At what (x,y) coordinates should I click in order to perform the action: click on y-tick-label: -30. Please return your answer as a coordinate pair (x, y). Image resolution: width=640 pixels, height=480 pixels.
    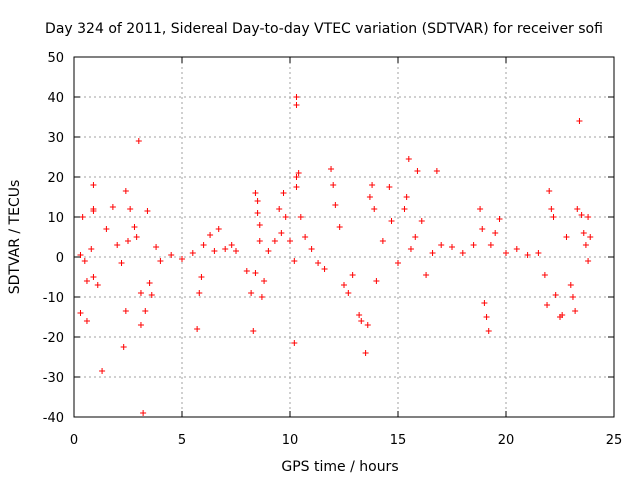
    Looking at the image, I should click on (53, 378).